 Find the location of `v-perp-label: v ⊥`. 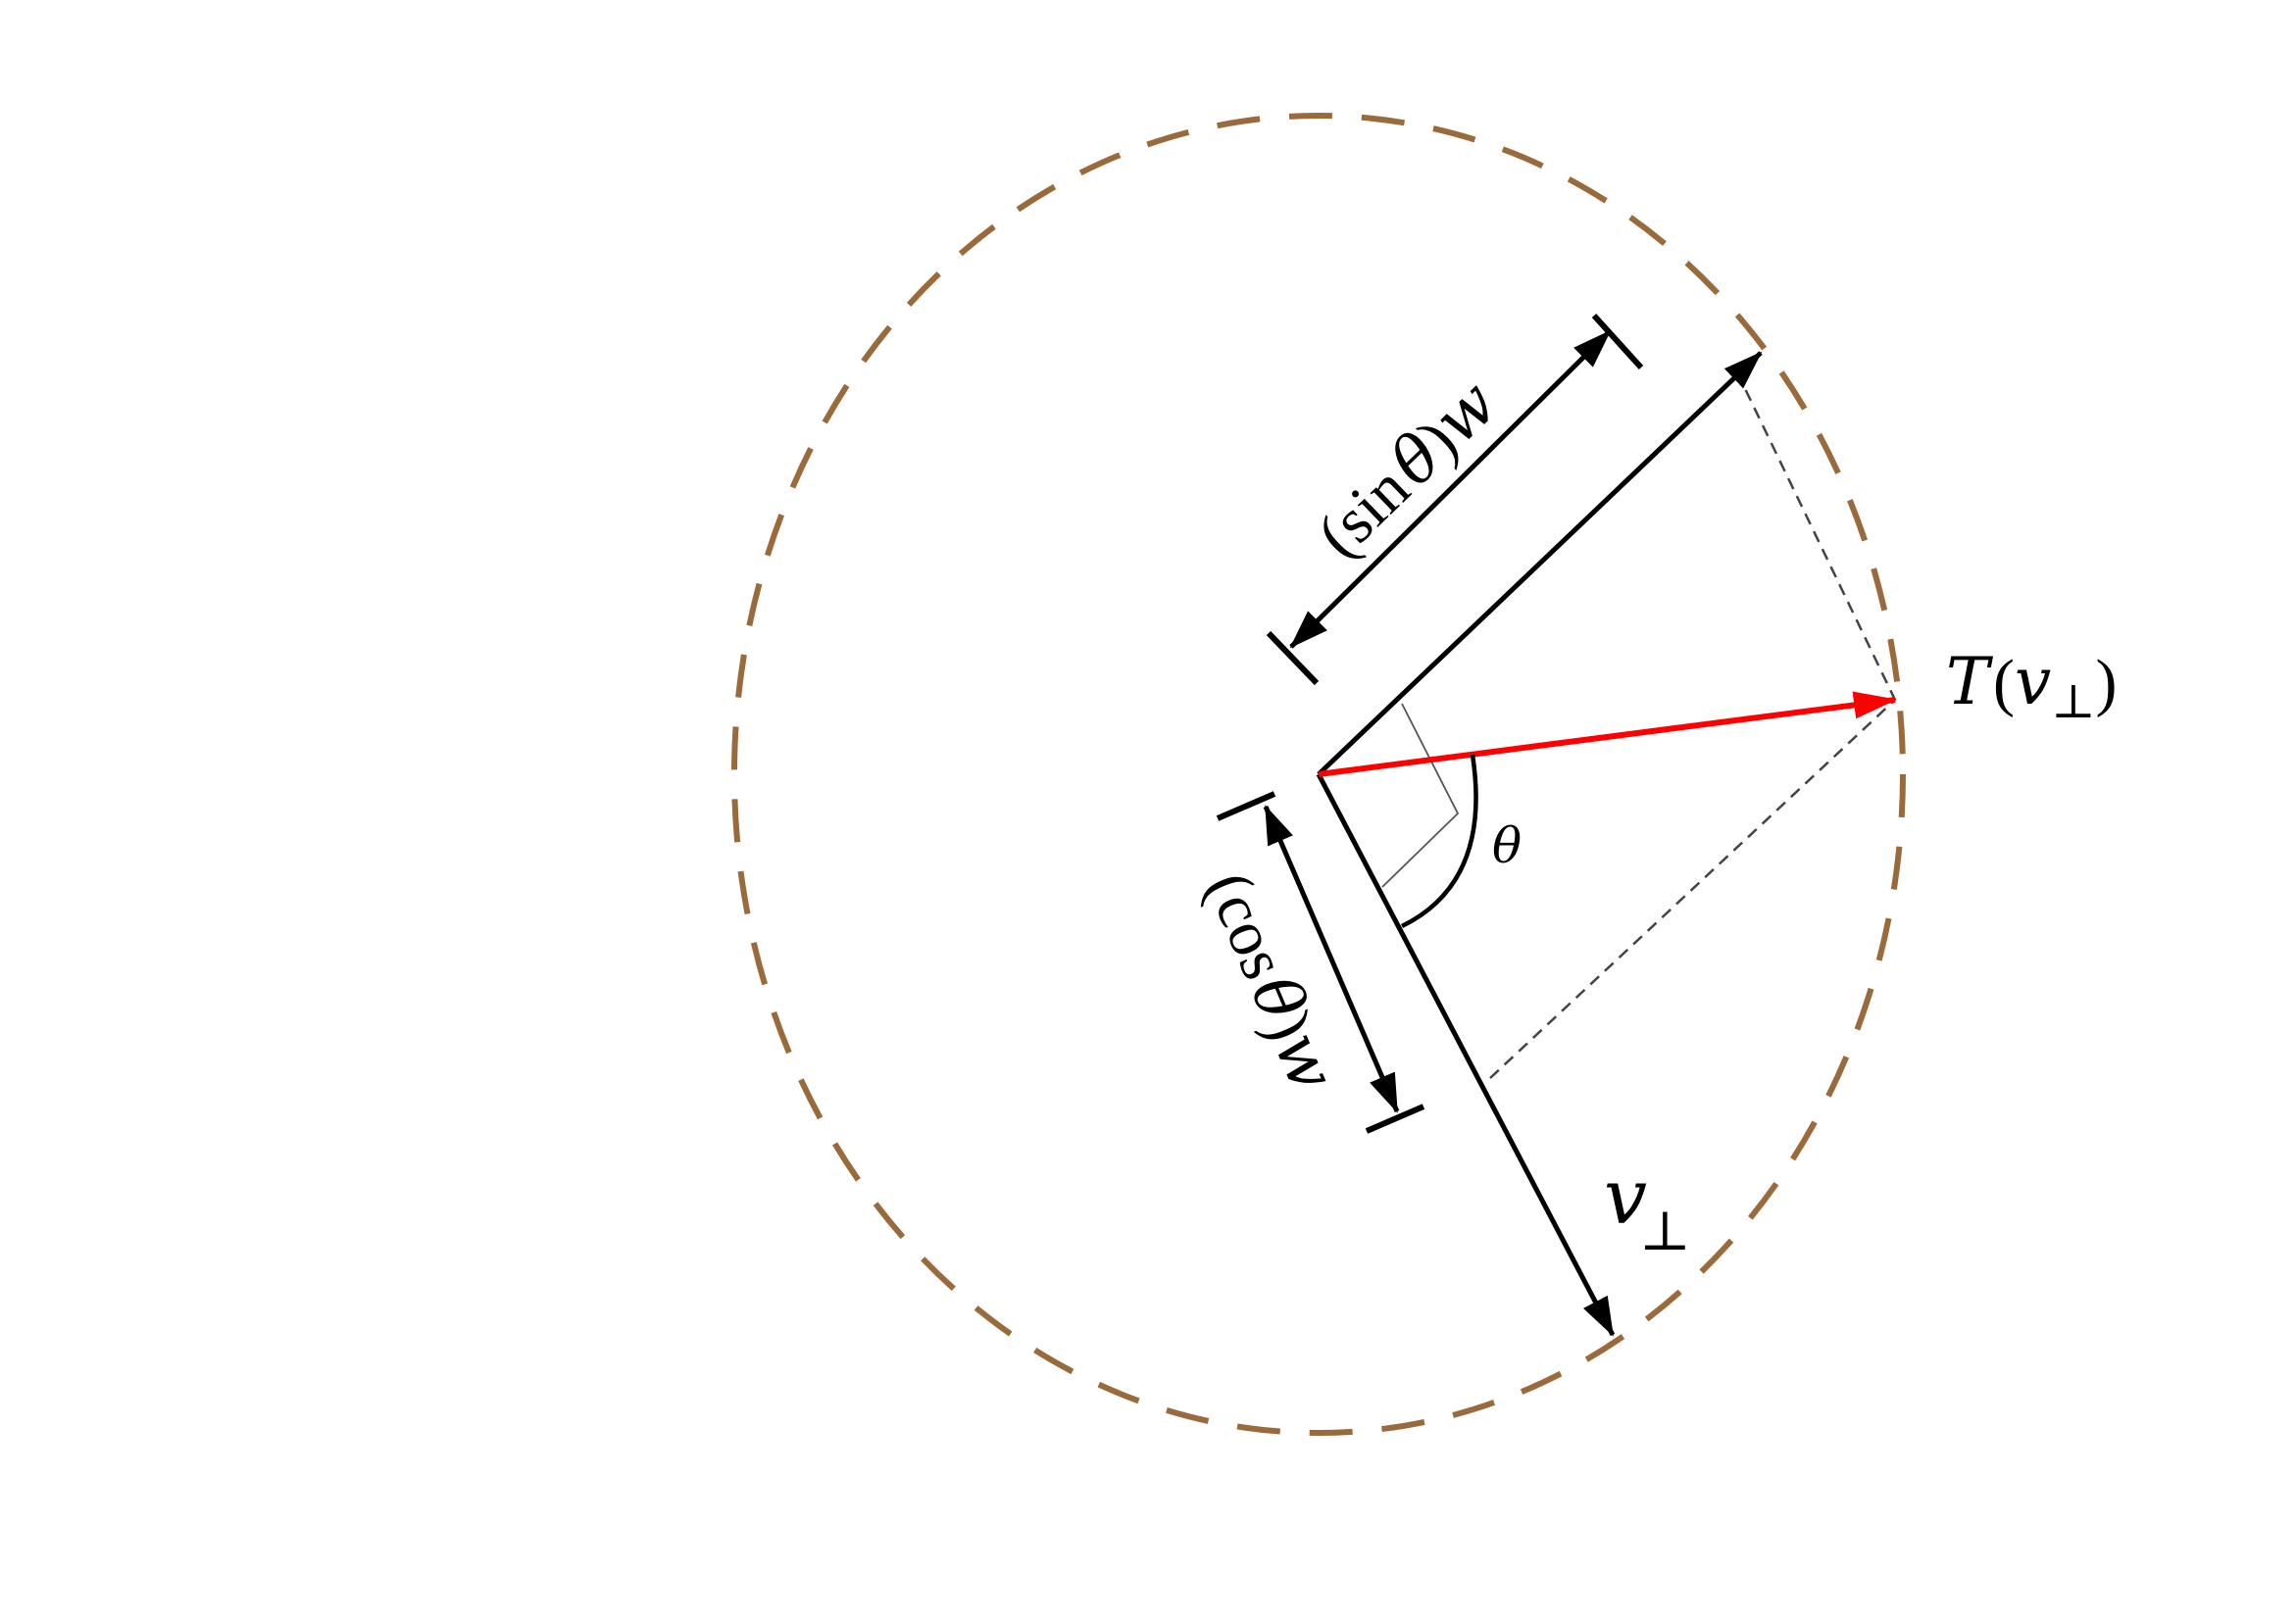

v-perp-label: v ⊥ is located at coordinates (1647, 1208).